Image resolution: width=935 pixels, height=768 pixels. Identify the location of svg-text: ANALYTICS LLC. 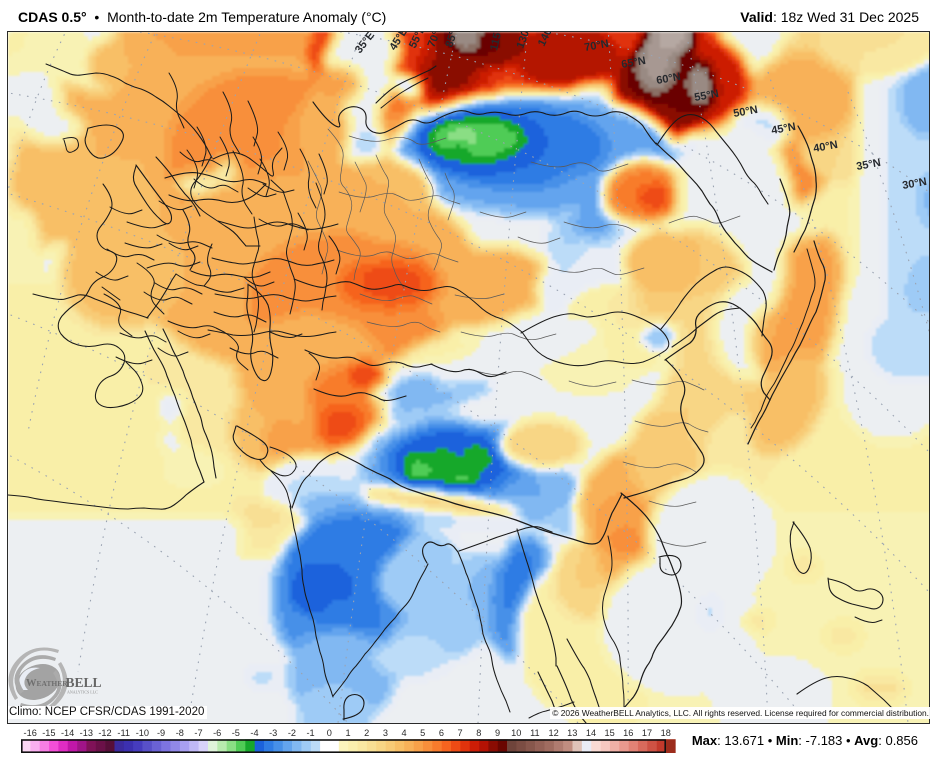
(82, 692).